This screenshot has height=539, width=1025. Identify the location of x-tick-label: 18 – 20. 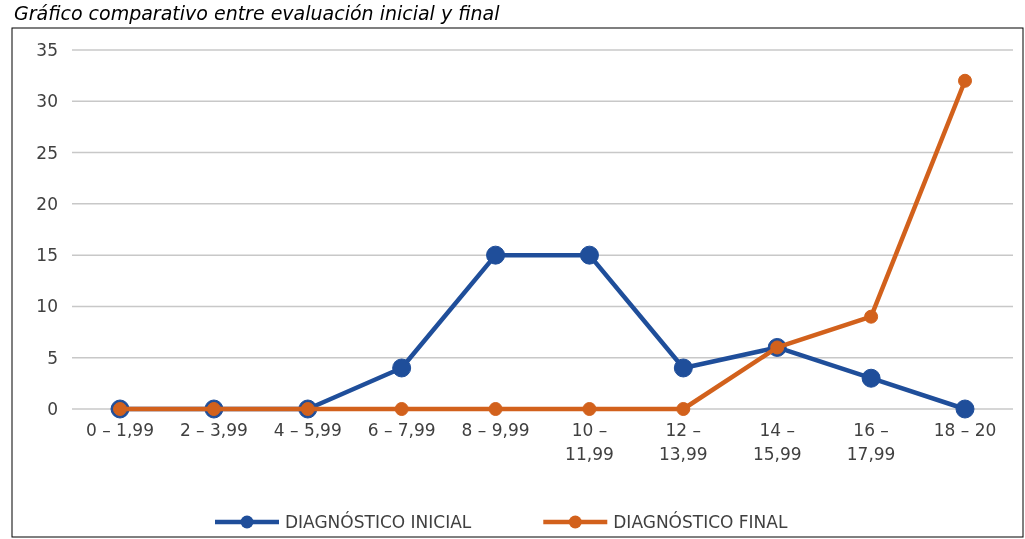
(965, 430).